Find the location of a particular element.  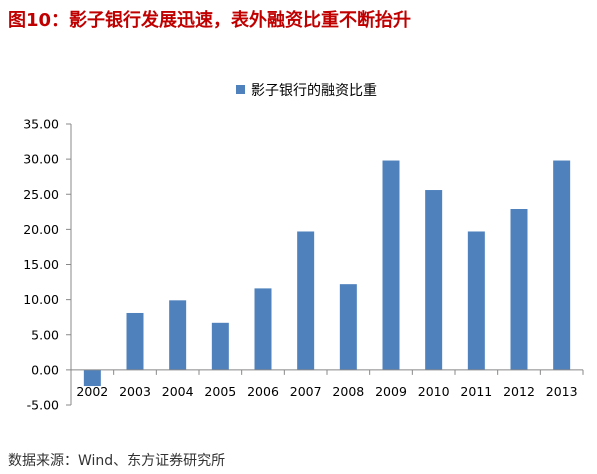

x-tick-label: 2009 is located at coordinates (391, 391).